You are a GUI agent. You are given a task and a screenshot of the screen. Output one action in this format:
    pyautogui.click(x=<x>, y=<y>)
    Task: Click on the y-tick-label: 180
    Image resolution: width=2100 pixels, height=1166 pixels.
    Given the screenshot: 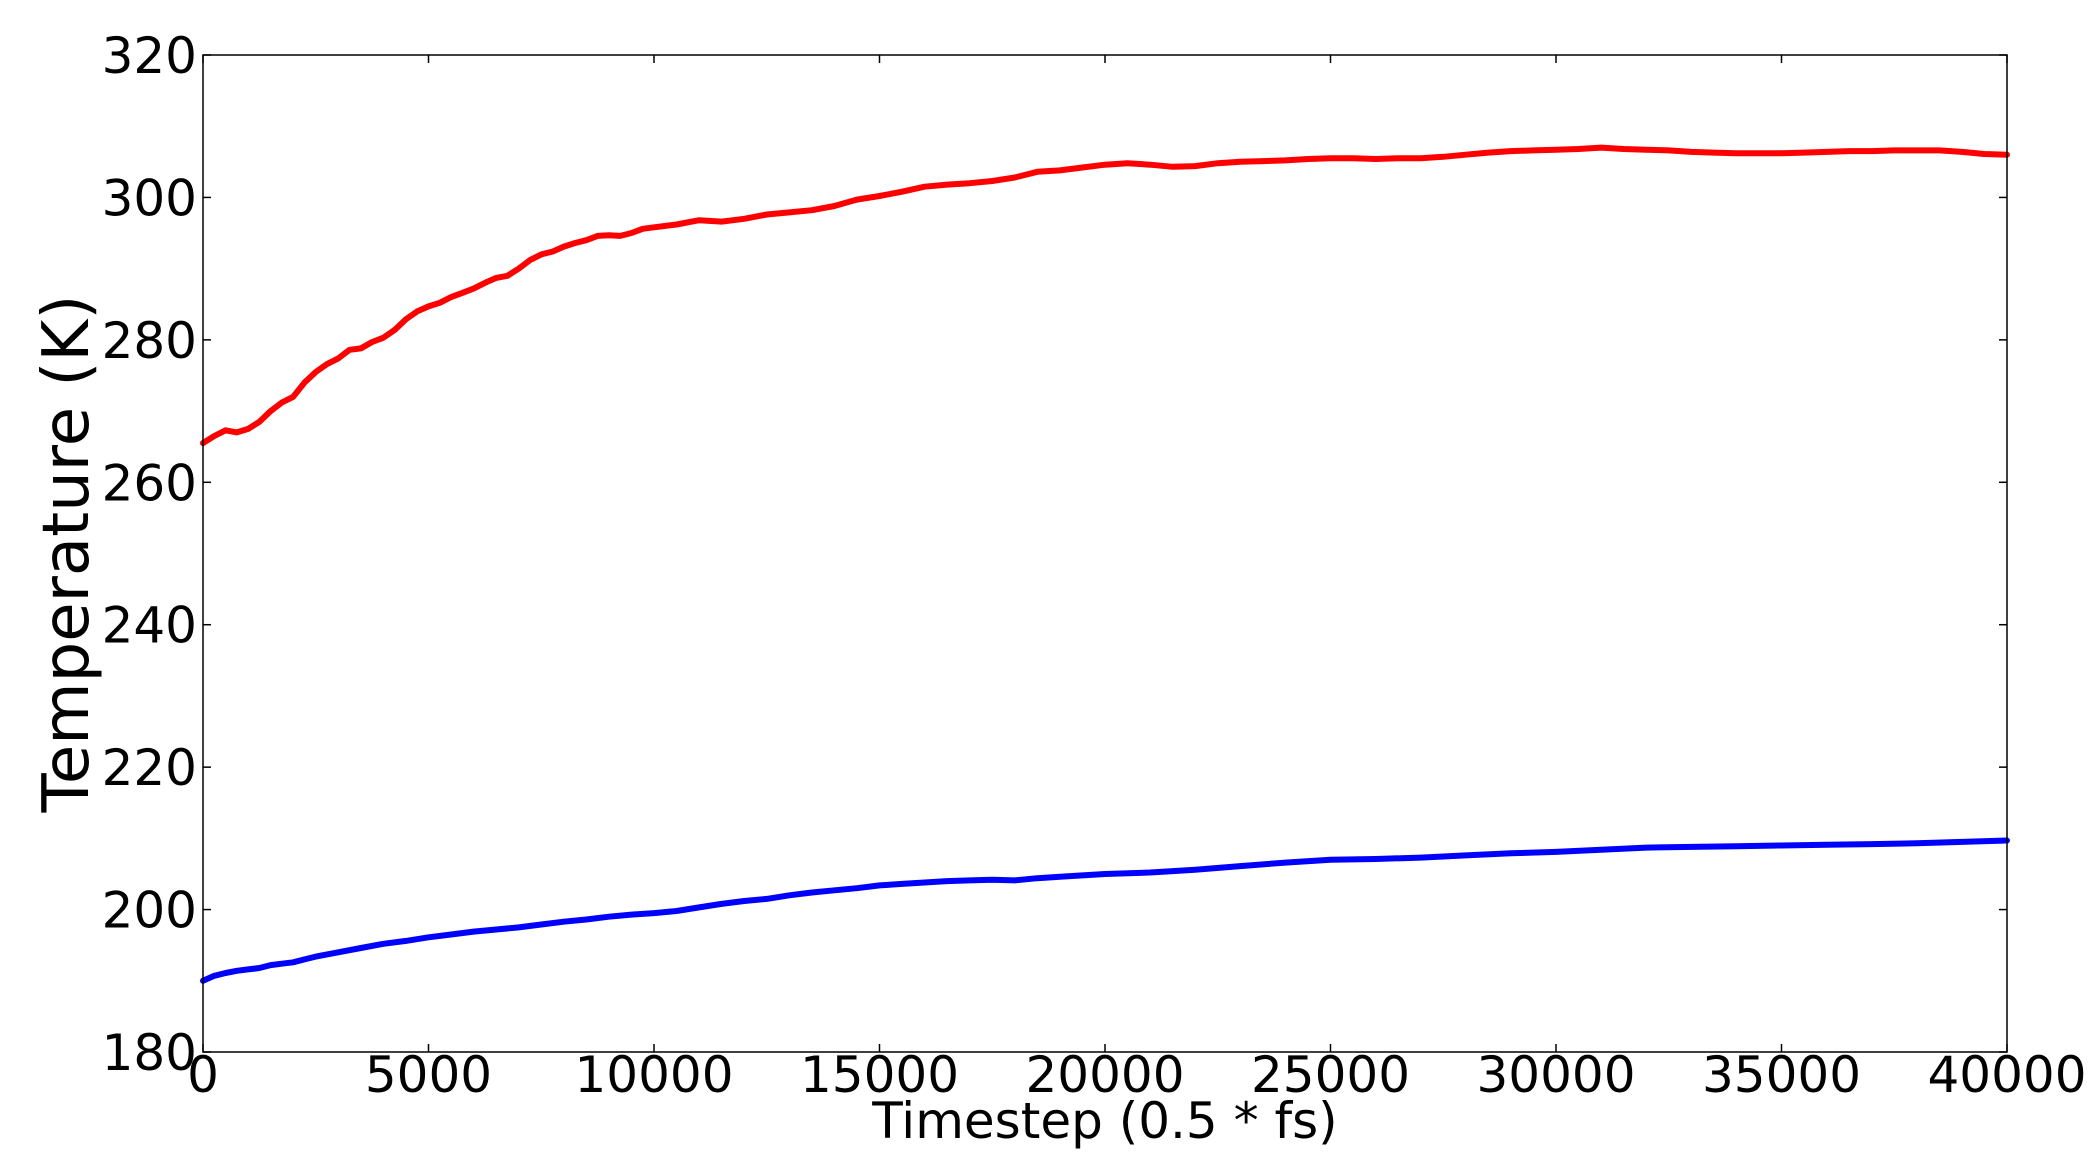 What is the action you would take?
    pyautogui.click(x=149, y=1053)
    